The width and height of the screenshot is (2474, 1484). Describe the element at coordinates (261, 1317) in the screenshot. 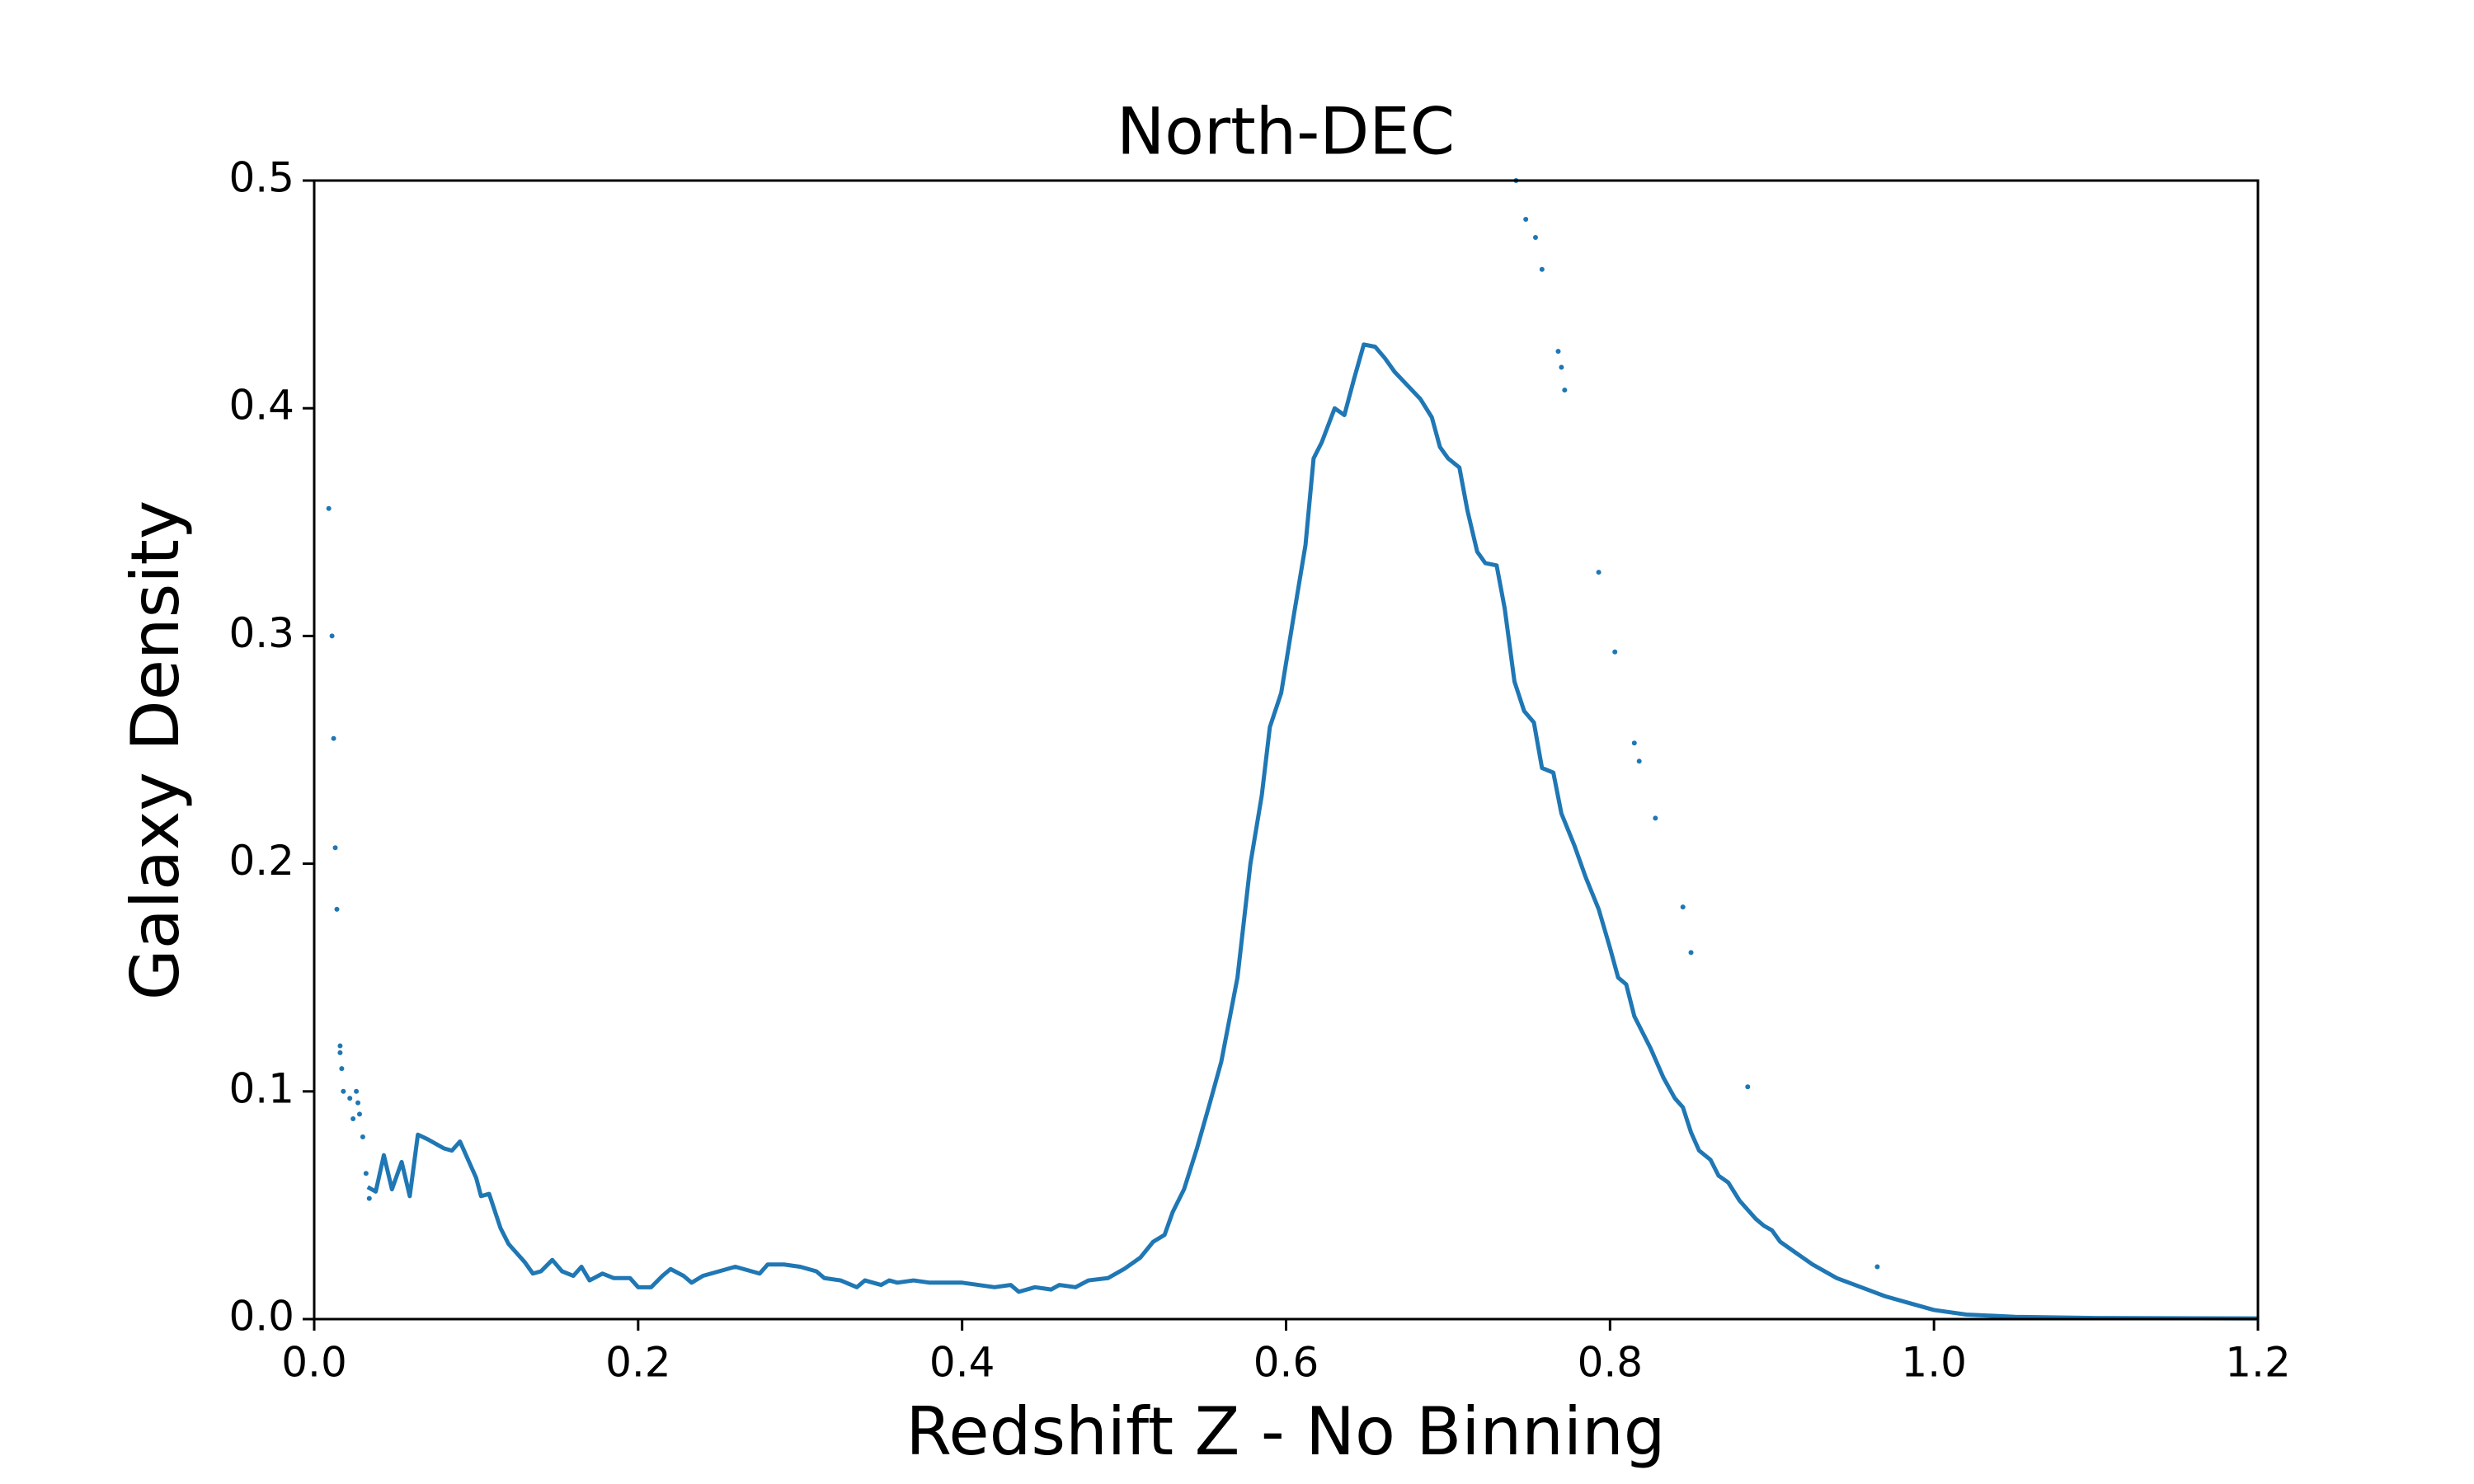

I see `y-tick-label: 0.0` at that location.